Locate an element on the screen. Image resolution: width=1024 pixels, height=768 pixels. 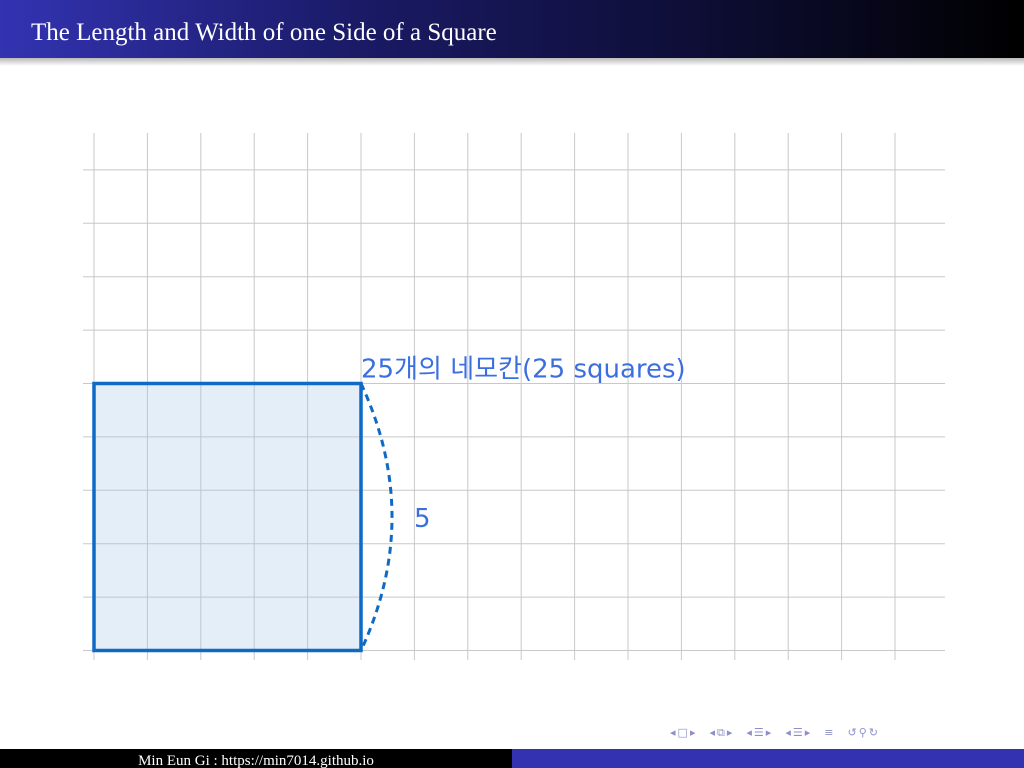
square-inner-grid is located at coordinates (227, 517).